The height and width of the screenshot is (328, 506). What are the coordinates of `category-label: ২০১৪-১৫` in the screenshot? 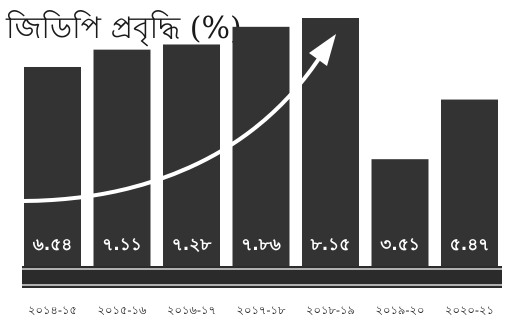 It's located at (52, 310).